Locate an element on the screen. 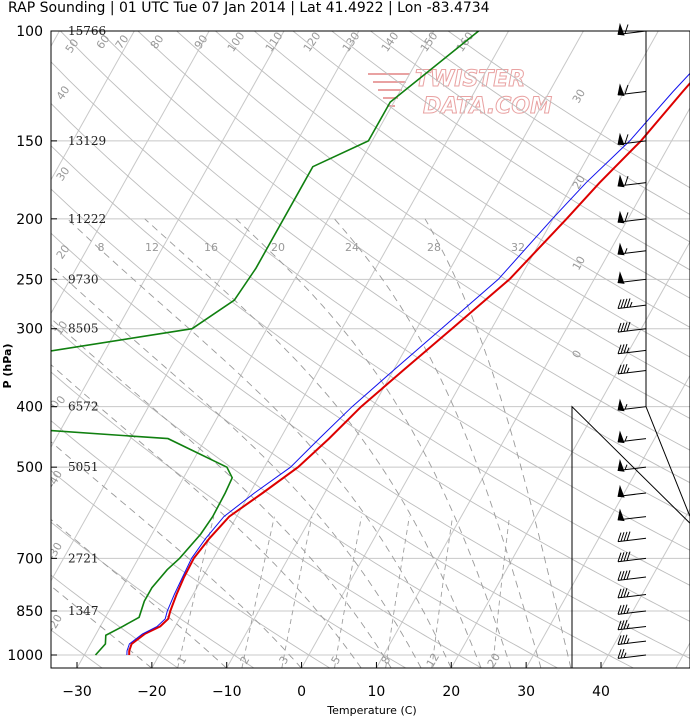 This screenshot has width=690, height=718. moist-adiabat-label: 12 is located at coordinates (152, 247).